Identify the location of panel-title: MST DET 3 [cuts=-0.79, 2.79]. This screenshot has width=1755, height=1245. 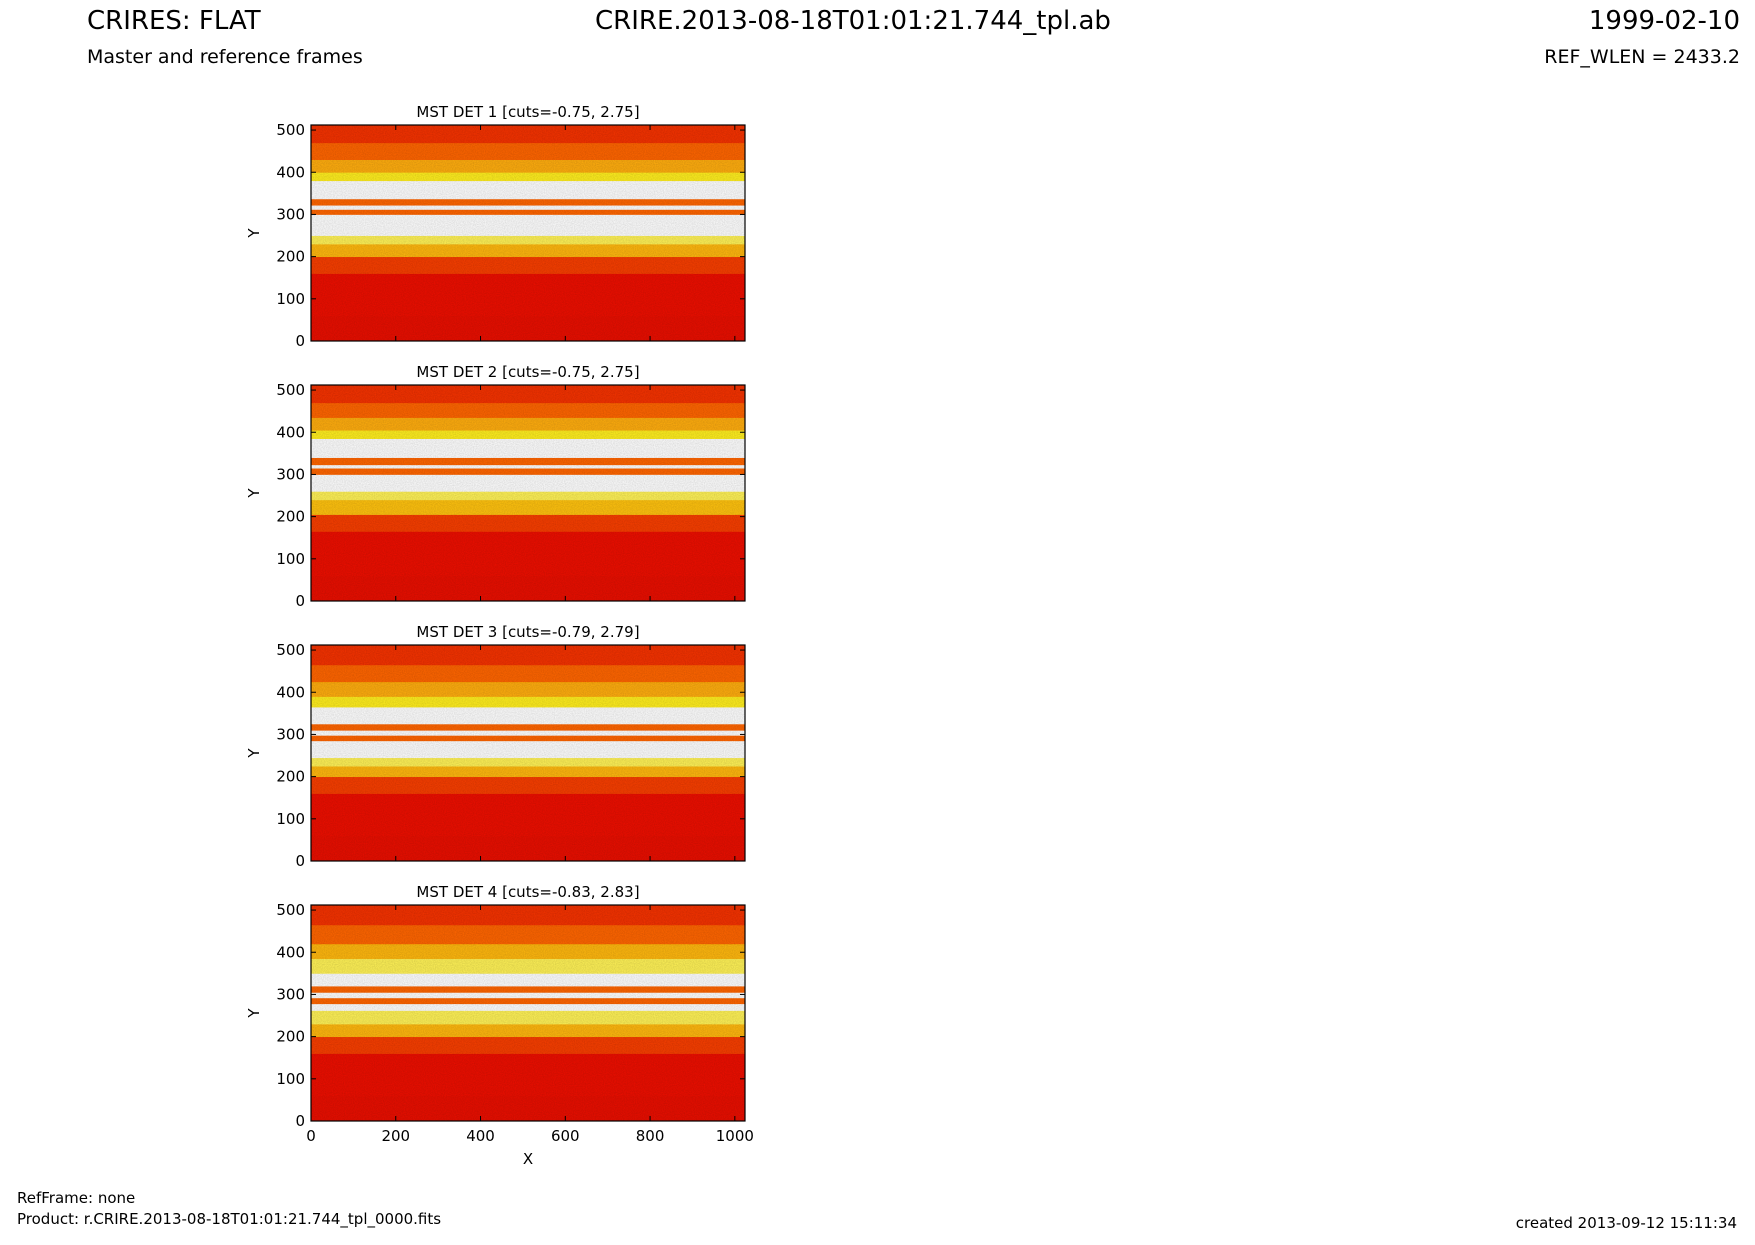
(527, 632).